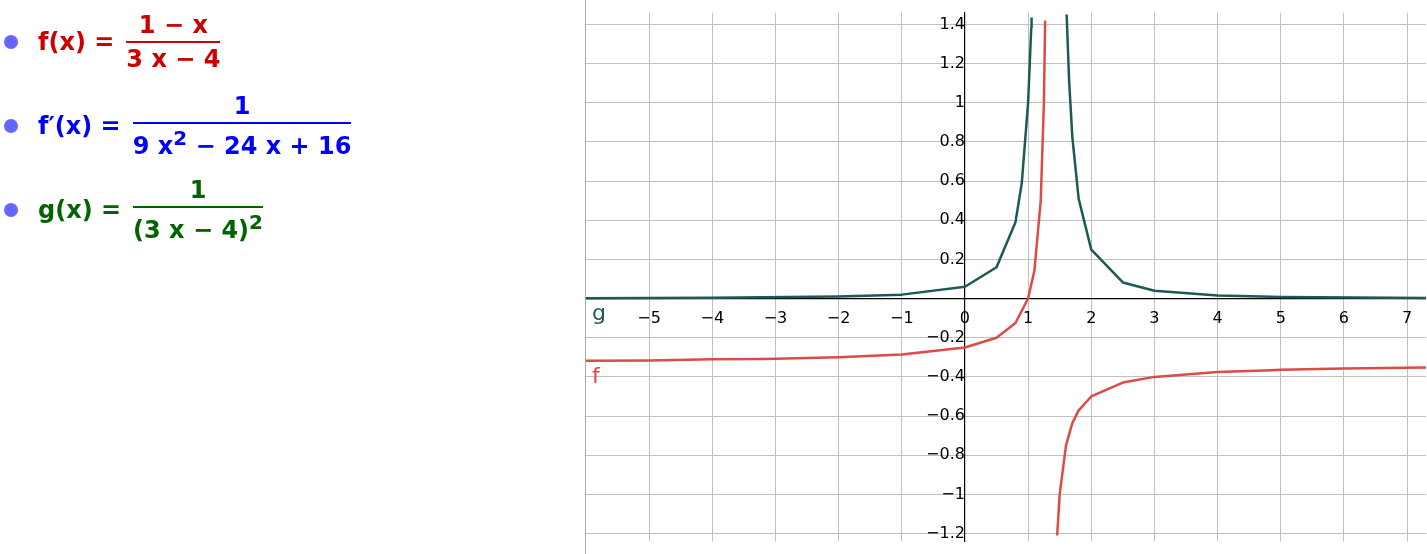 The width and height of the screenshot is (1427, 554). Describe the element at coordinates (952, 62) in the screenshot. I see `y-tick-label: 1.2` at that location.